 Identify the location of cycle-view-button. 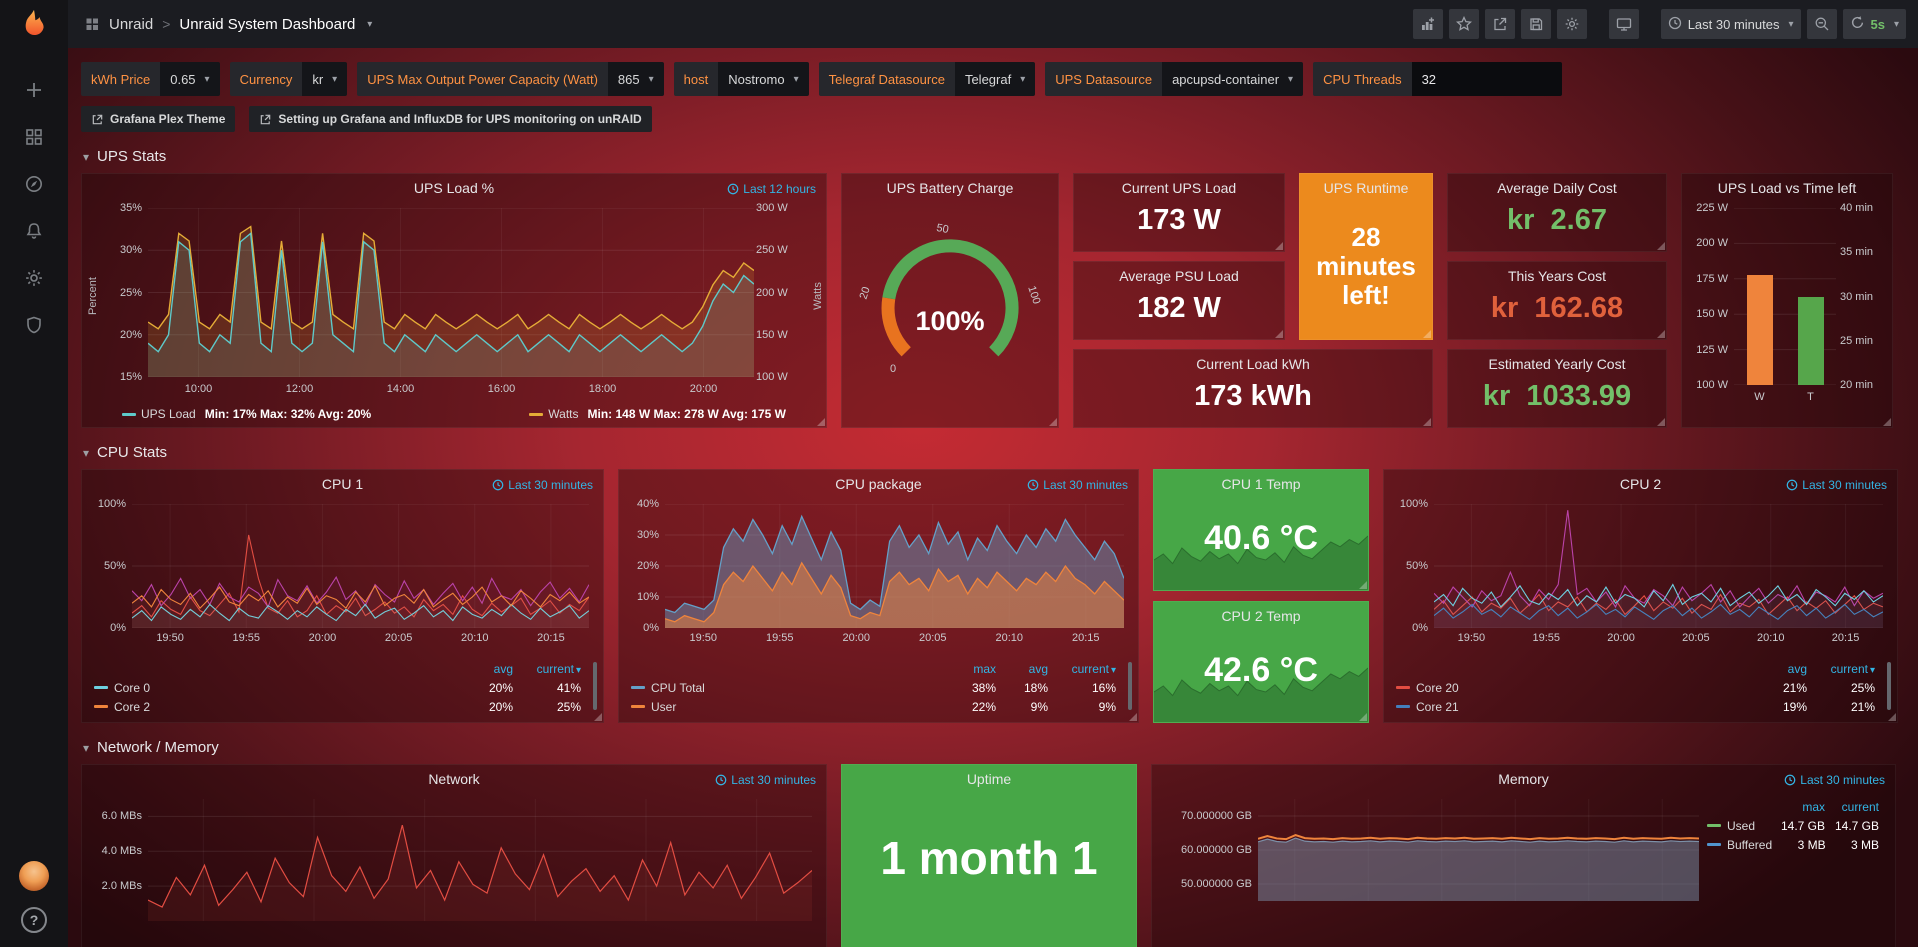
(1623, 24).